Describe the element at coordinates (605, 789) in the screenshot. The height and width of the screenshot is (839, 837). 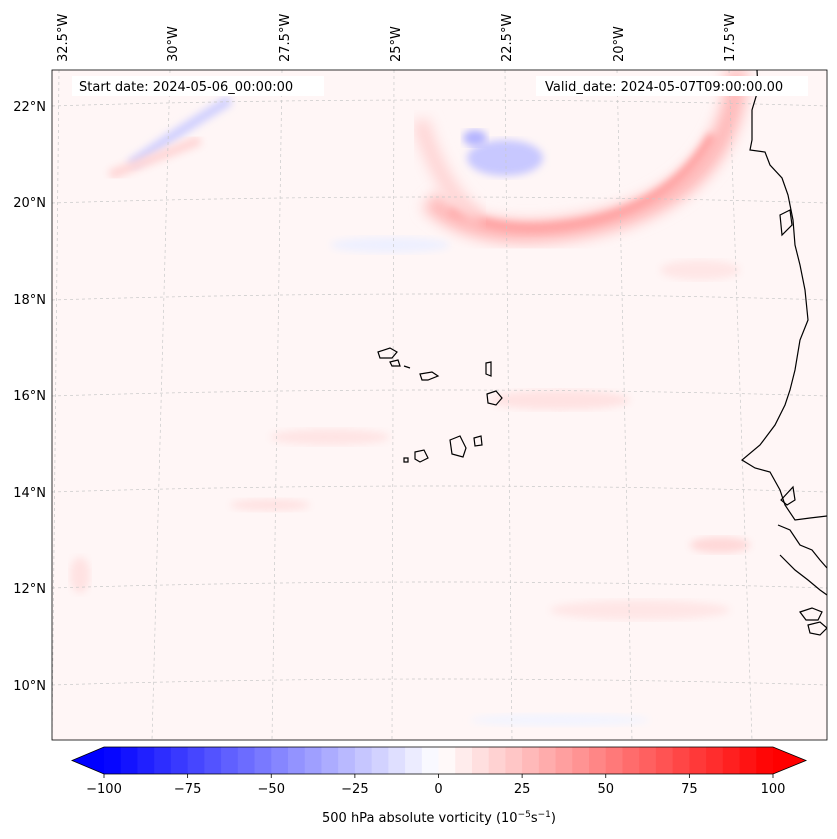
I see `colorbar-tick-label: 50` at that location.